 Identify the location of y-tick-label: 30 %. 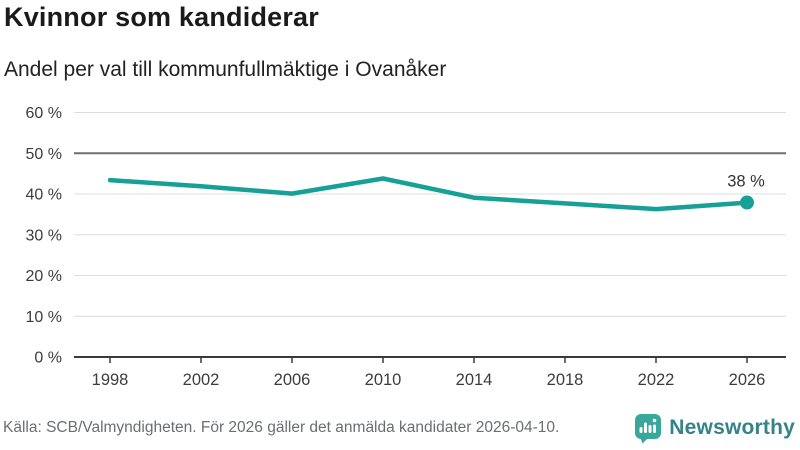
(44, 235).